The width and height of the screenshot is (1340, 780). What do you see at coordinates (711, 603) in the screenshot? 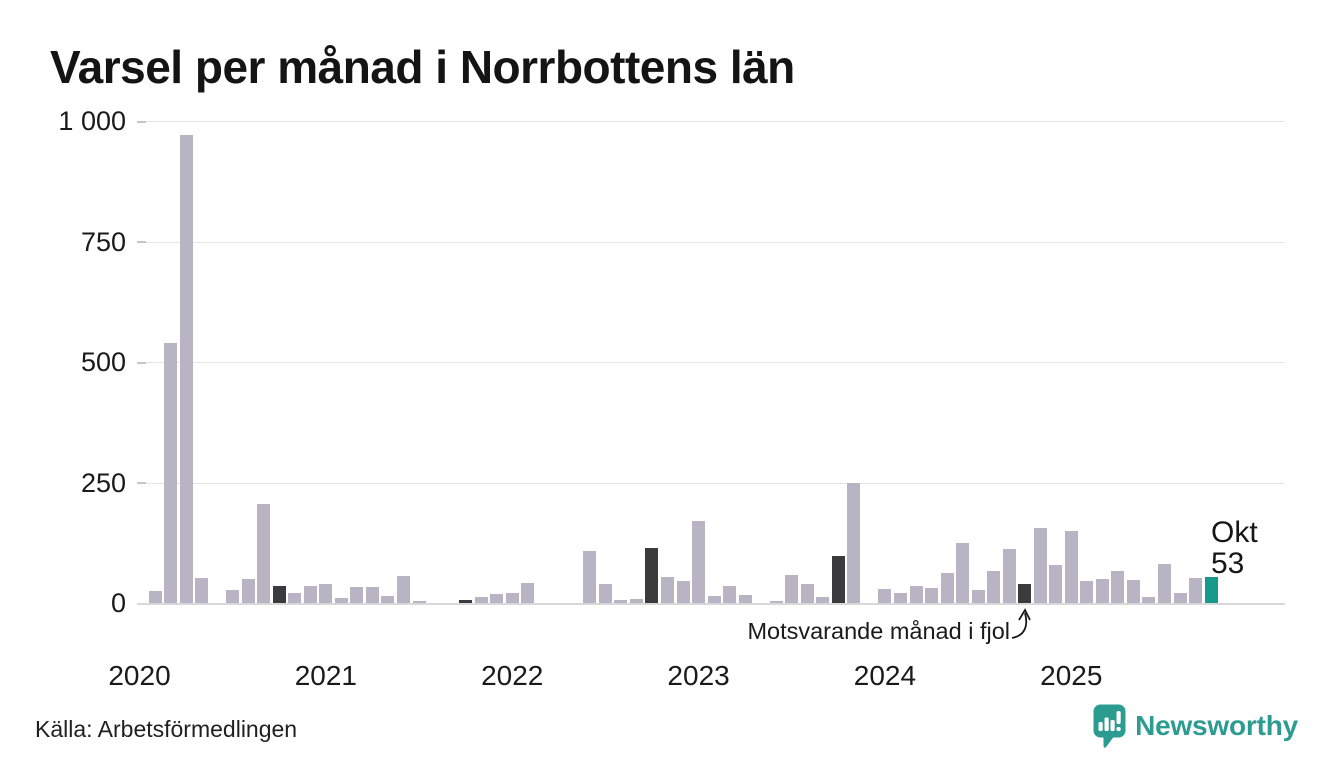
I see `x-axis-line` at bounding box center [711, 603].